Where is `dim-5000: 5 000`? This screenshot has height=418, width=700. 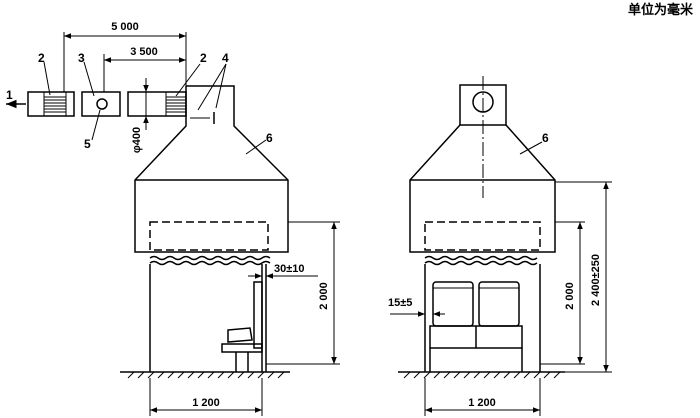 dim-5000: 5 000 is located at coordinates (125, 27).